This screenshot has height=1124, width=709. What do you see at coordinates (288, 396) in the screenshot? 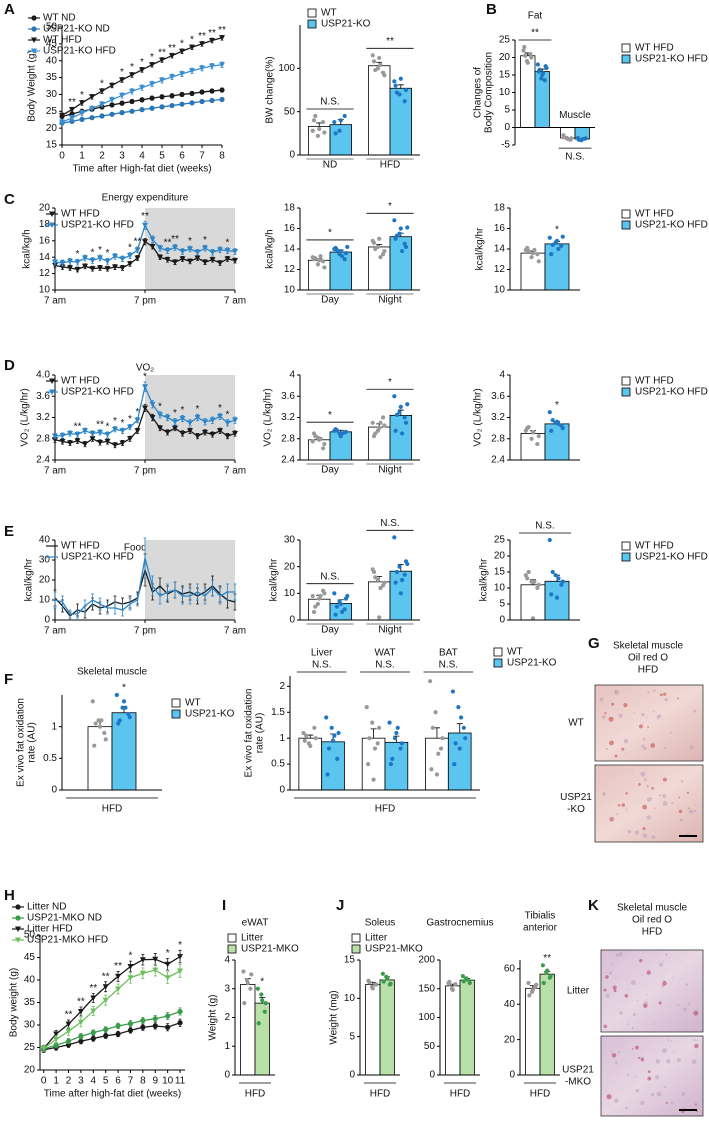
I see `y-tick-label: 3.6` at bounding box center [288, 396].